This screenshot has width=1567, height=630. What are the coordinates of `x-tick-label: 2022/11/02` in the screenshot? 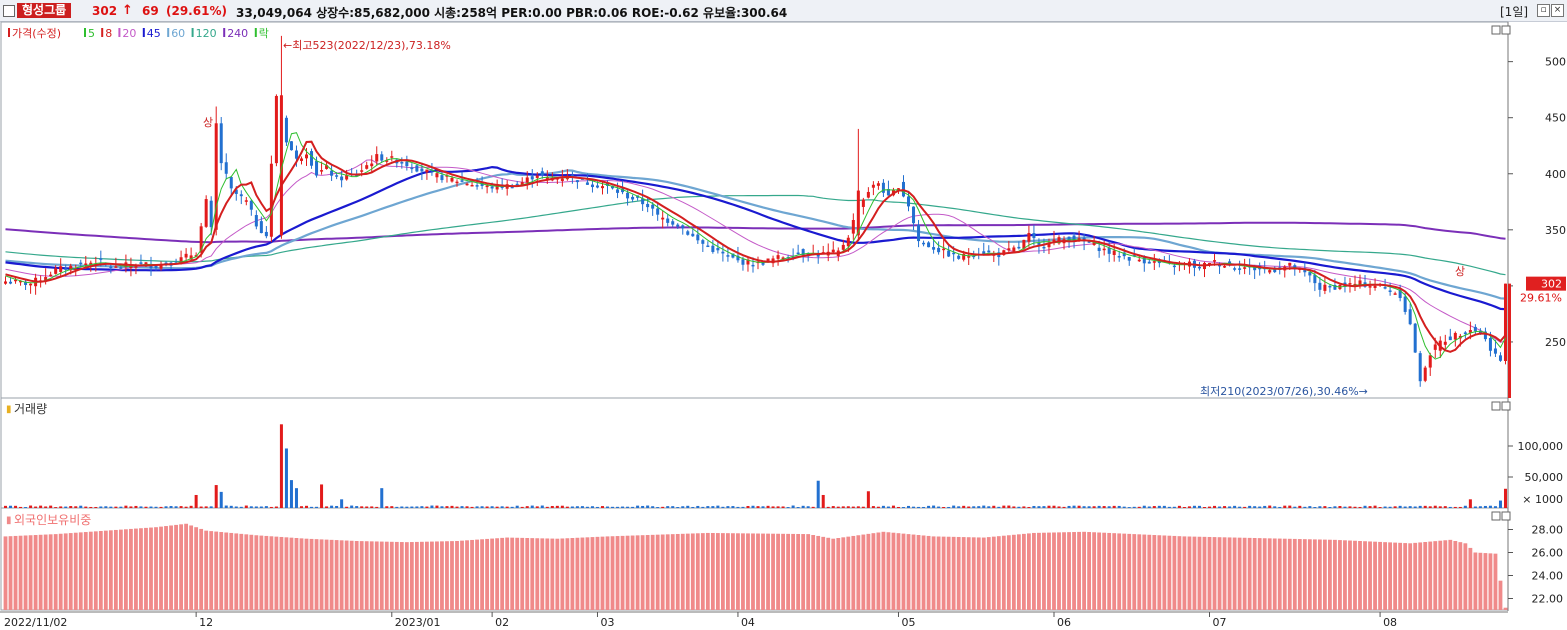 It's located at (35, 622).